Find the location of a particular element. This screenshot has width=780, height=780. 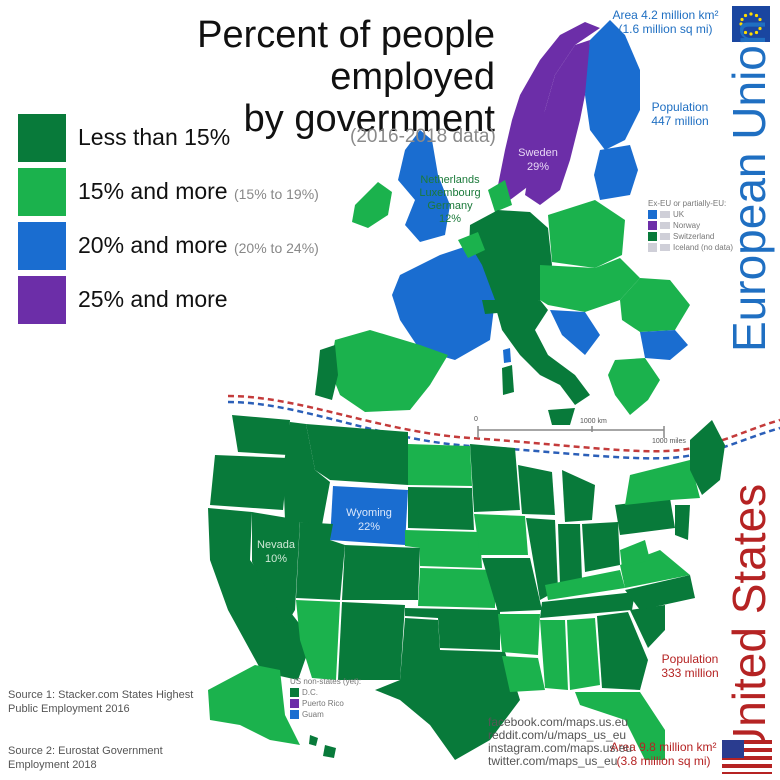

us-vertical-label: United States is located at coordinates (749, 621).